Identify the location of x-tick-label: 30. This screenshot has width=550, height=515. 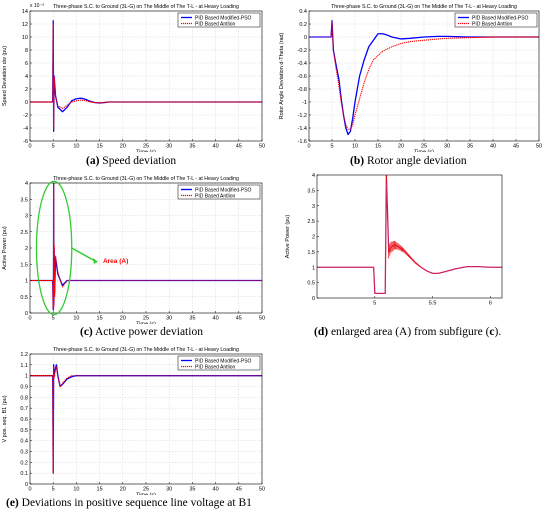
(447, 147).